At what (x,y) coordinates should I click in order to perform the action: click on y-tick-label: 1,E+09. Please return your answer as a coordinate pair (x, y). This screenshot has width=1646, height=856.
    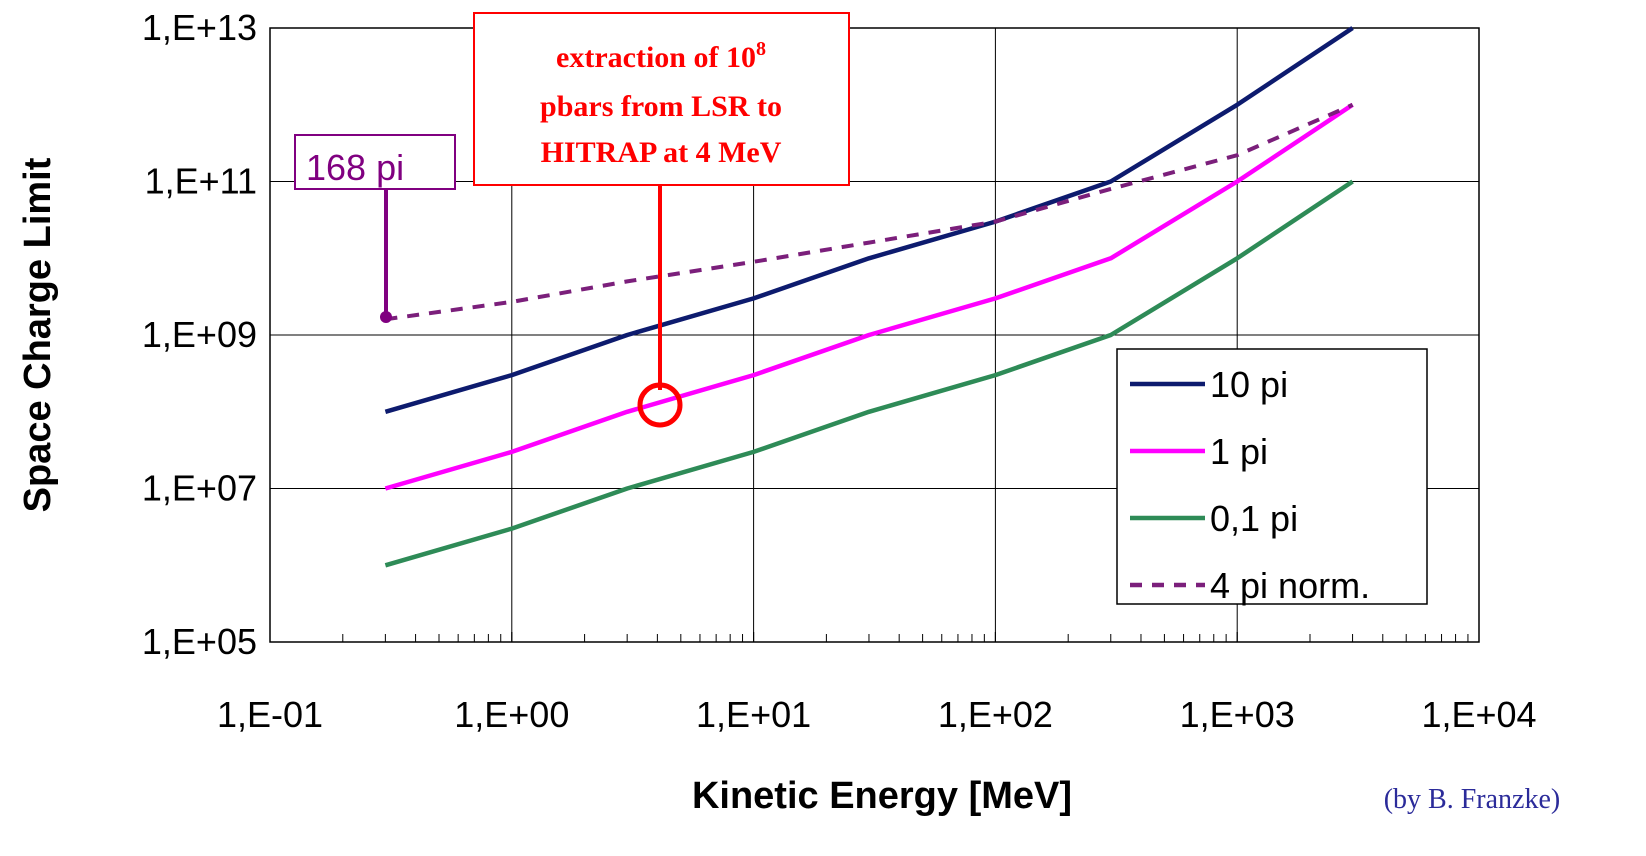
    Looking at the image, I should click on (199, 334).